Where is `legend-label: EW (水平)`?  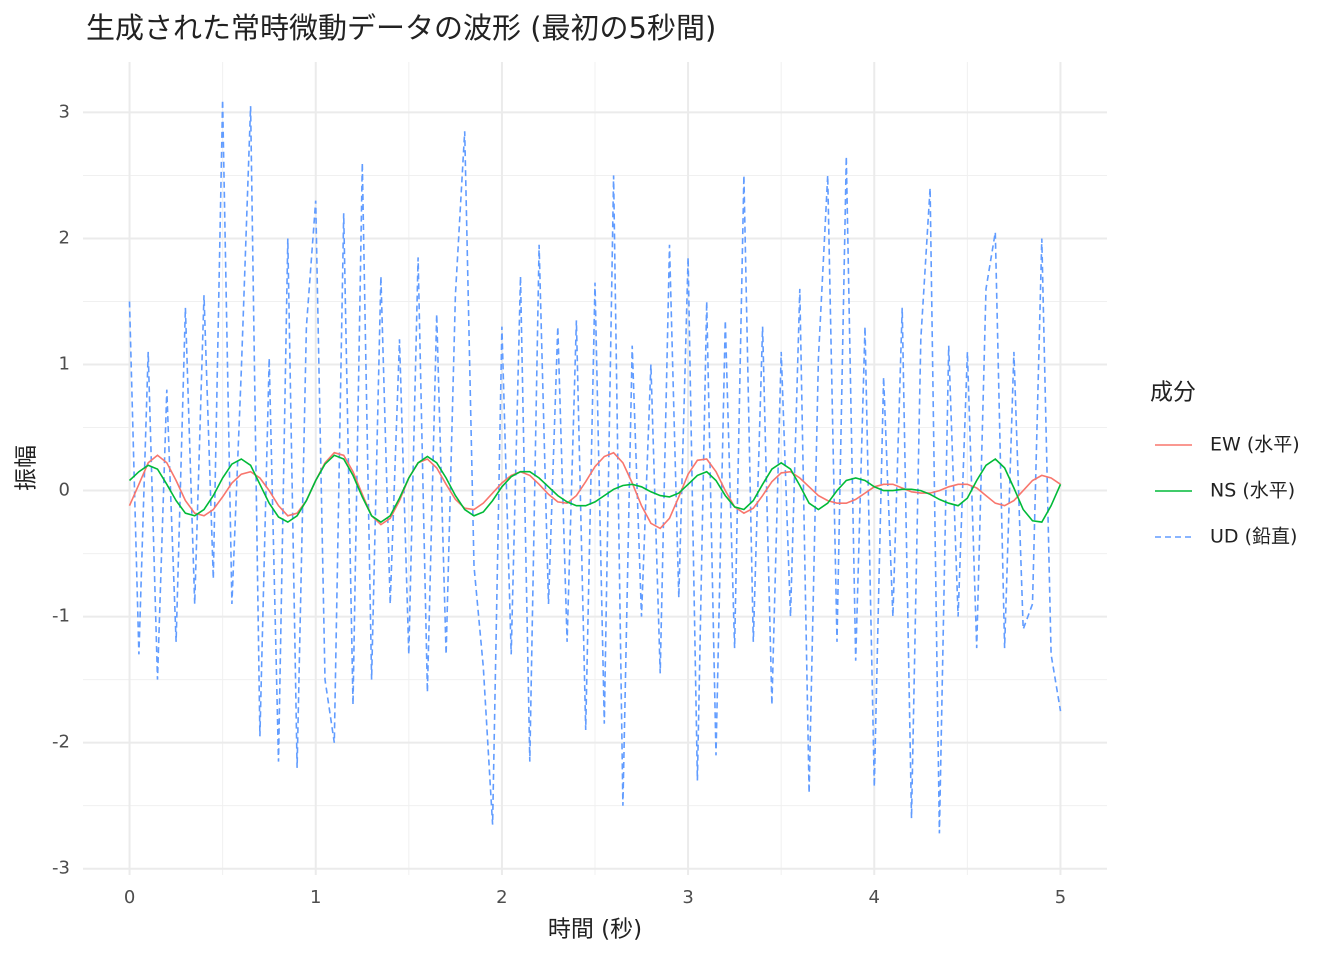
legend-label: EW (水平) is located at coordinates (1255, 445).